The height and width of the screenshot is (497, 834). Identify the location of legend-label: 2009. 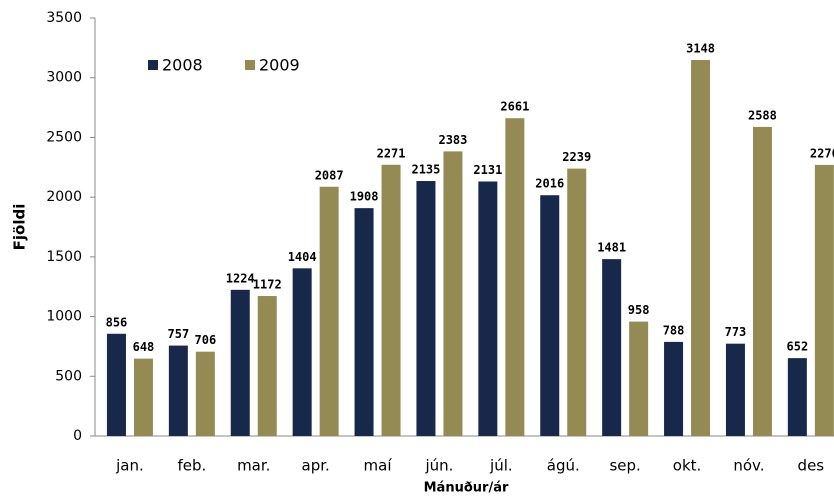
(279, 65).